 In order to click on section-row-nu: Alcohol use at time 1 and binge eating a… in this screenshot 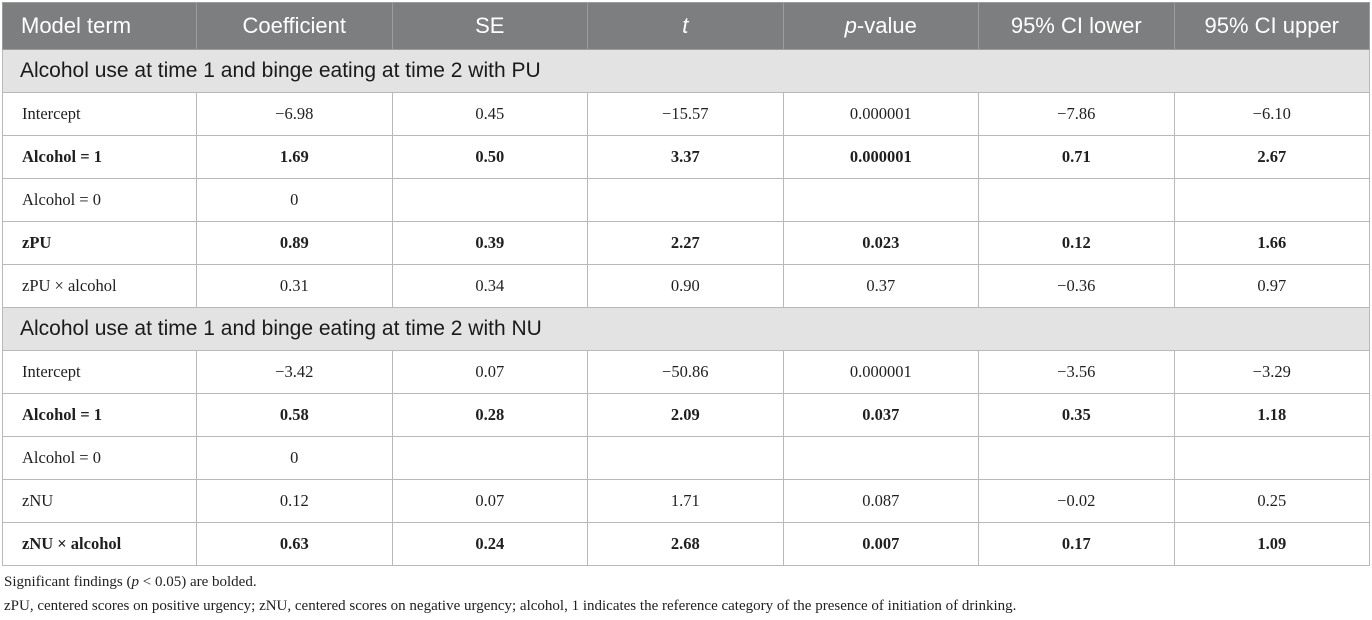, I will do `click(686, 329)`.